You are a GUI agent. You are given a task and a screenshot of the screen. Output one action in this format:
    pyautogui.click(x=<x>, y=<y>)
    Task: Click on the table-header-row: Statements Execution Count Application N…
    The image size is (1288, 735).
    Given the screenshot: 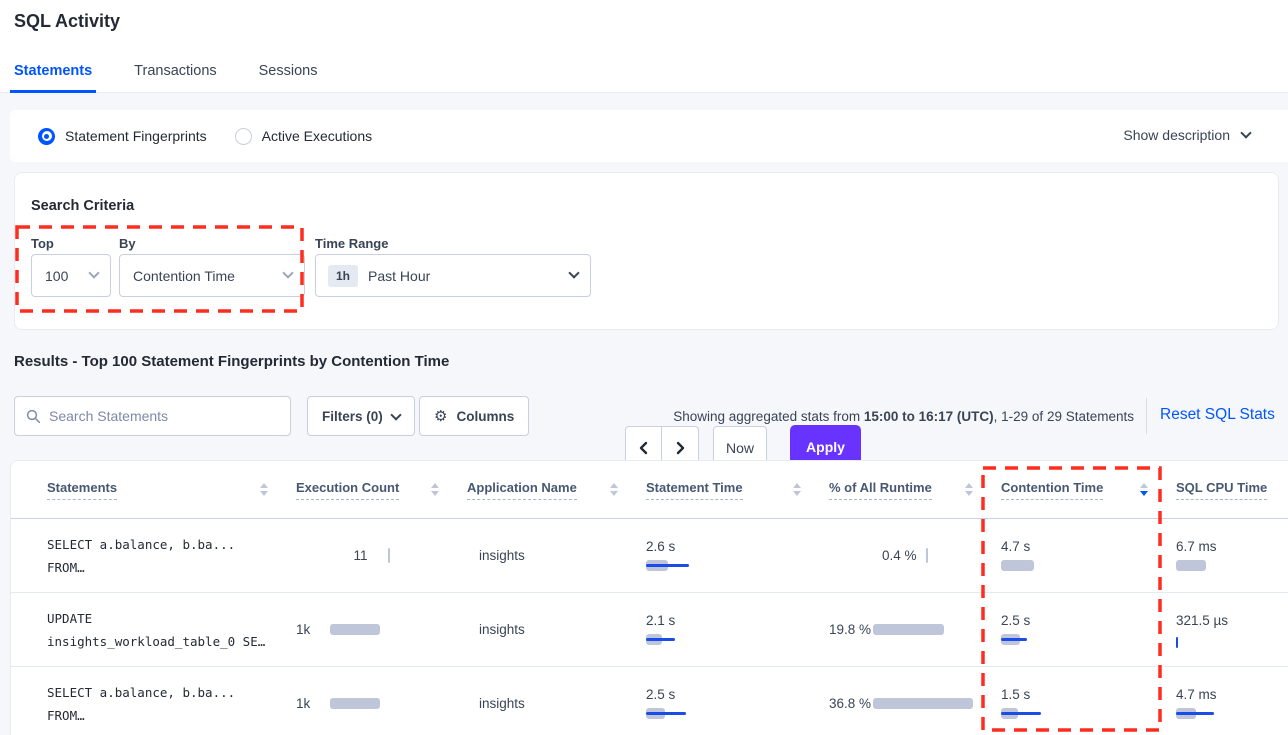 What is the action you would take?
    pyautogui.click(x=649, y=490)
    